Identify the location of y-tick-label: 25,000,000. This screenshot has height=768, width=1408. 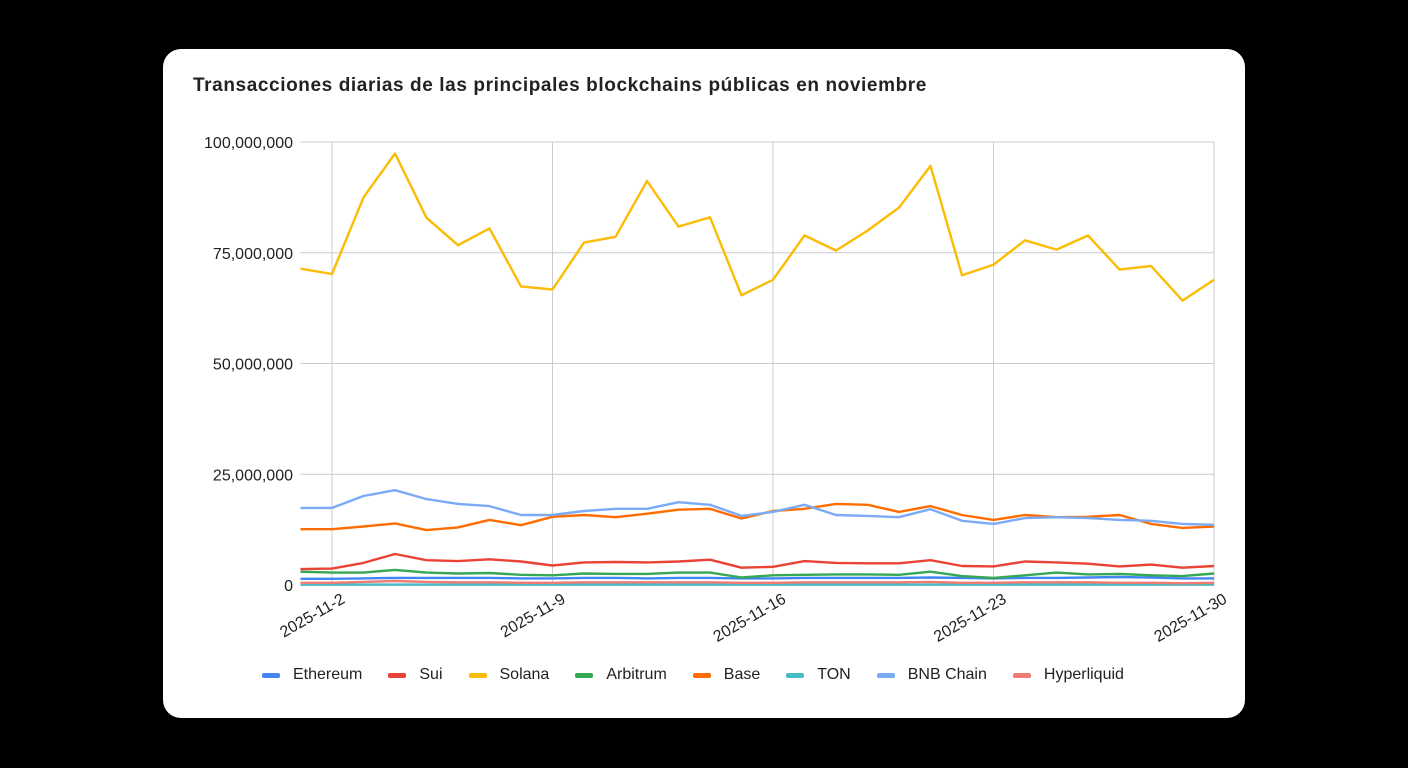
(253, 475).